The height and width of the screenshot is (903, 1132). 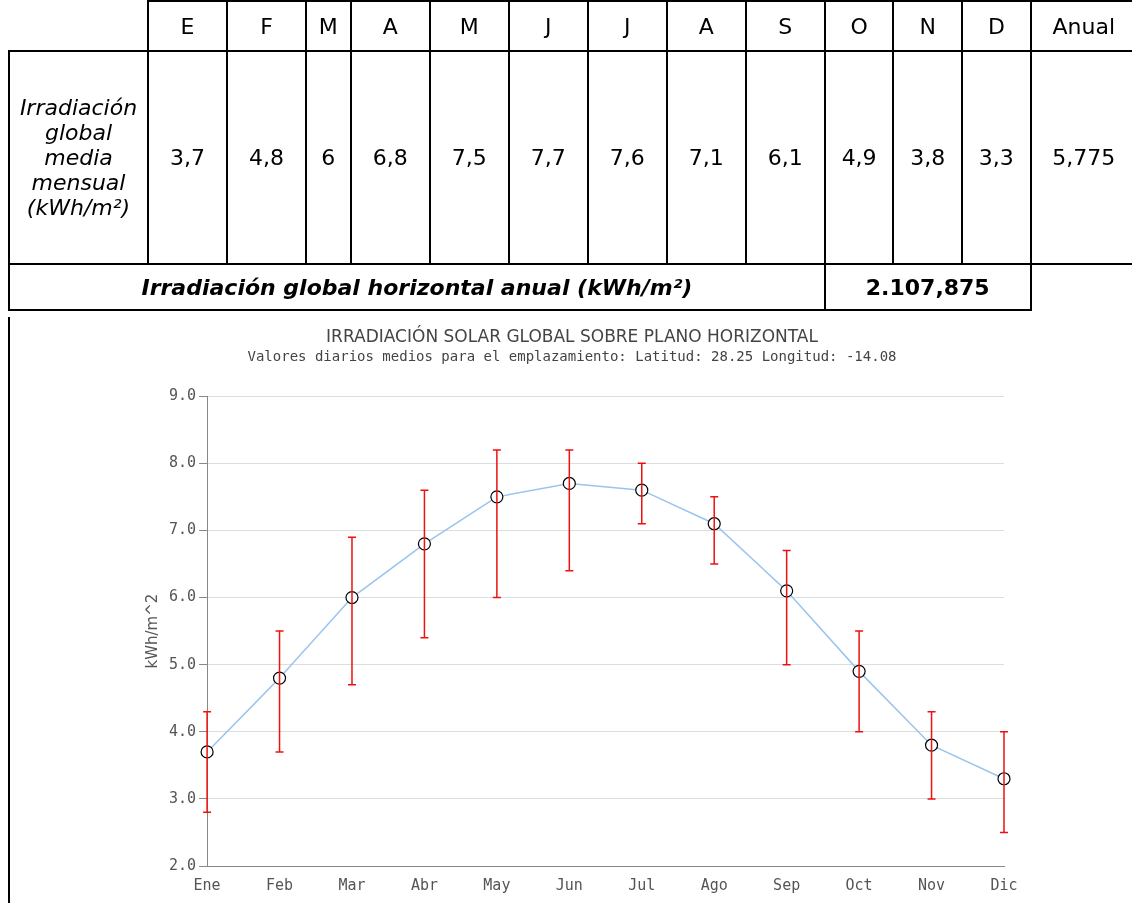 I want to click on text: N, so click(x=928, y=26).